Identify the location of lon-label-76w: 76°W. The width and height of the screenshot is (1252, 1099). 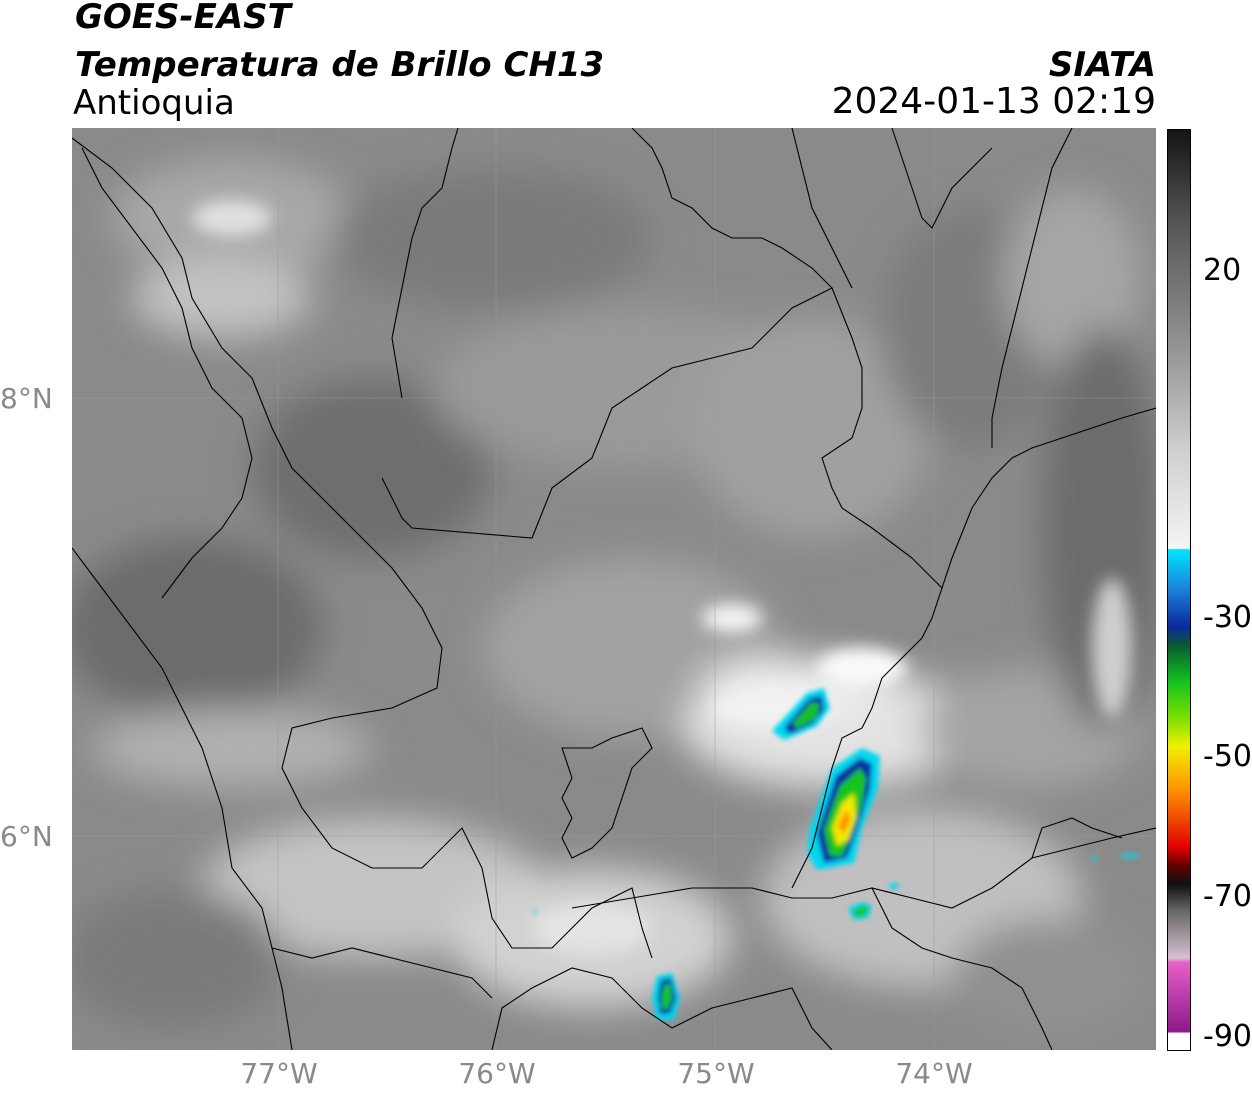
(497, 1073).